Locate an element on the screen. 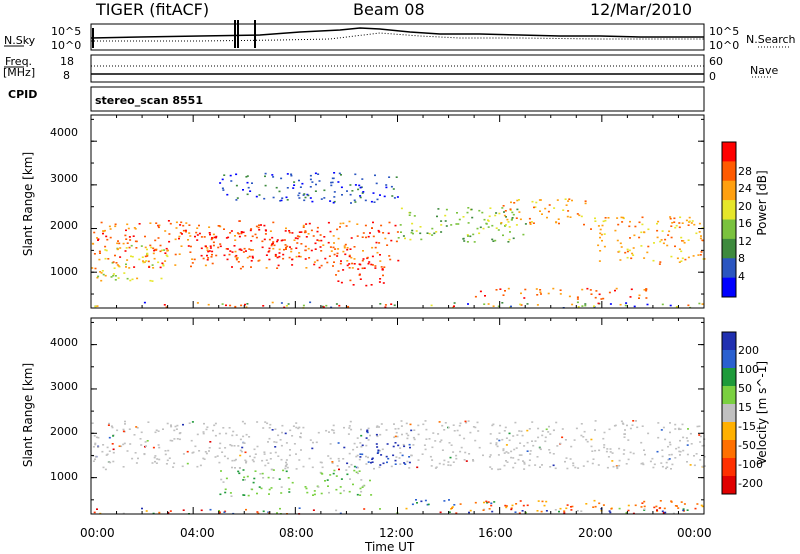 This screenshot has width=800, height=554. cpid-value: stereo_scan 8551 is located at coordinates (149, 100).